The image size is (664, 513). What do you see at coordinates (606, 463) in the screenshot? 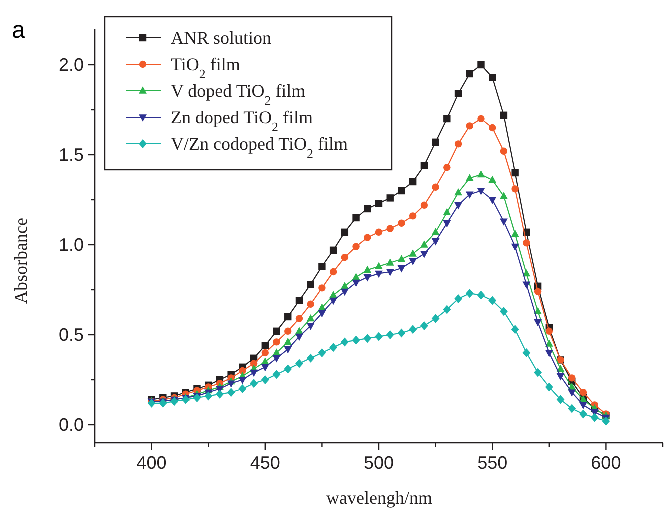
I see `x-tick-label: 600` at bounding box center [606, 463].